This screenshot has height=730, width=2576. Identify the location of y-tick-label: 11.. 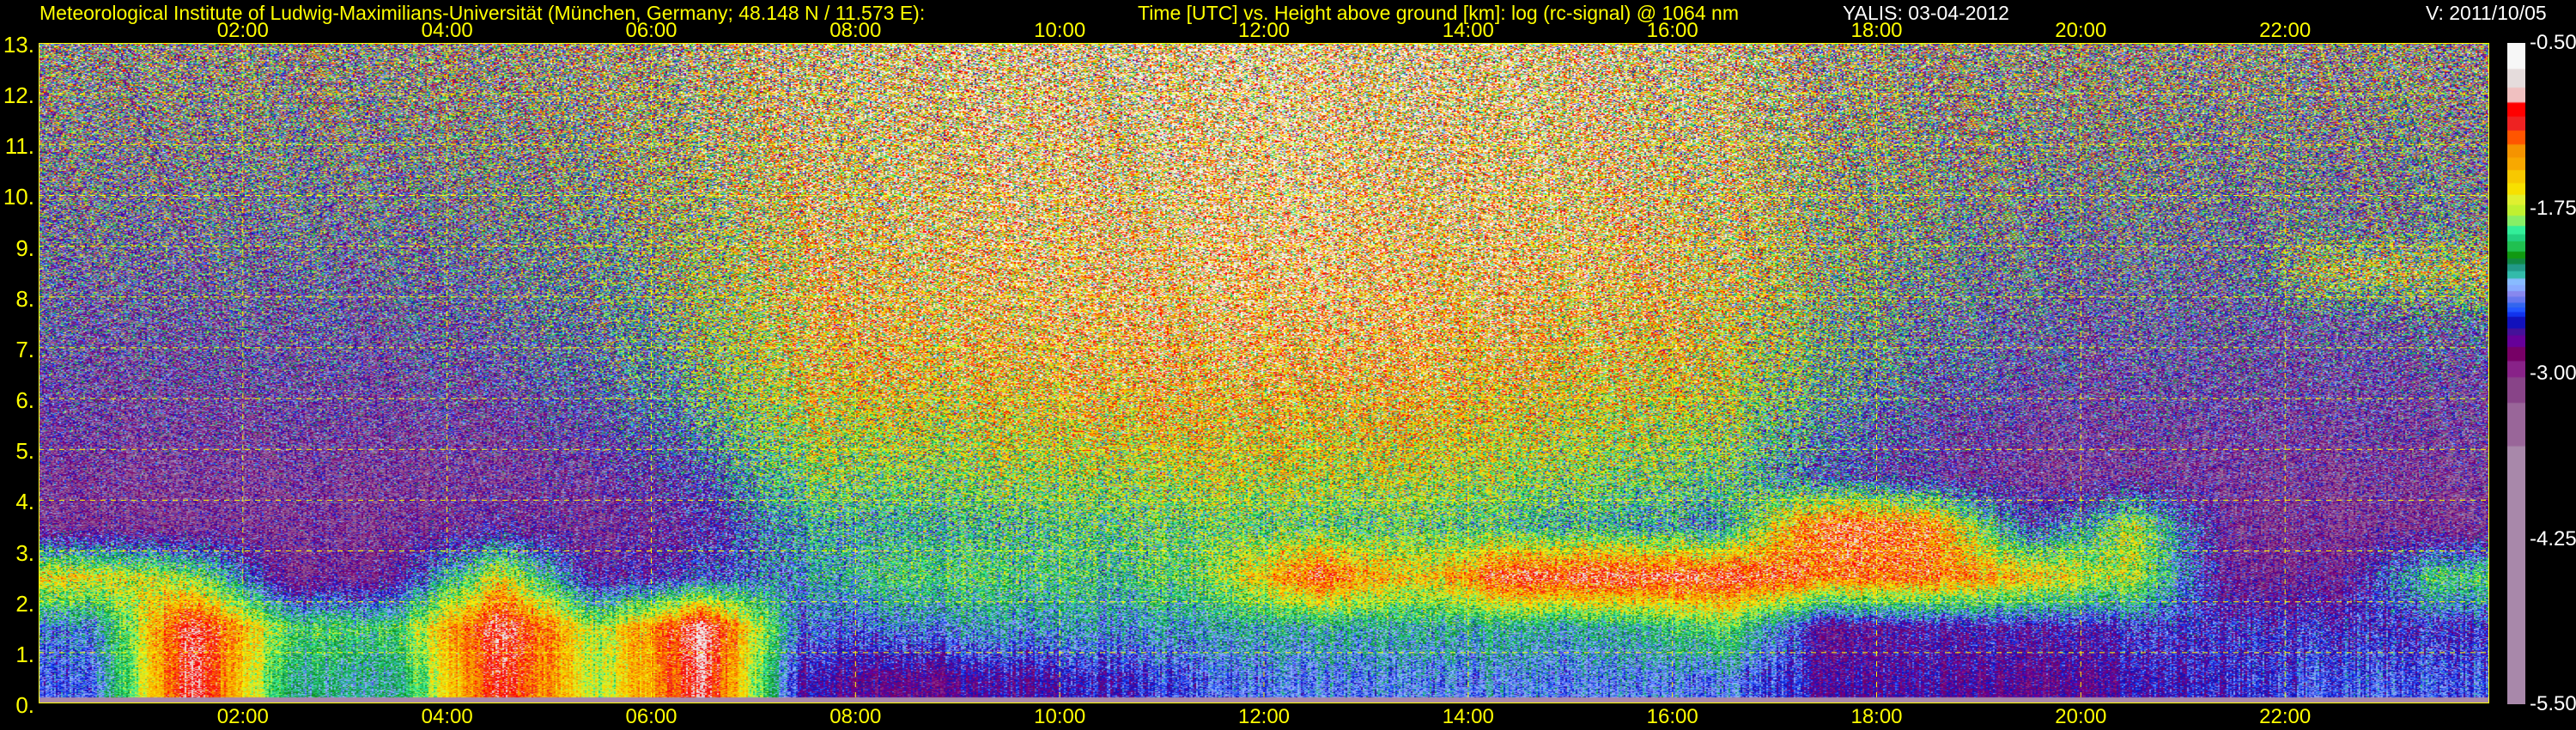
(19, 146).